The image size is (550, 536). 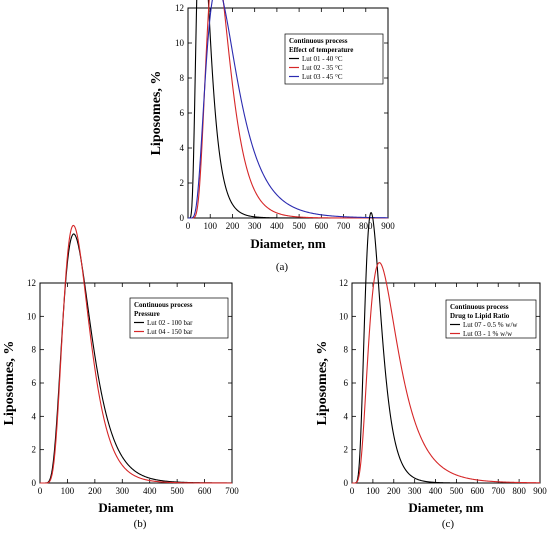 What do you see at coordinates (480, 316) in the screenshot?
I see `legend-title-line-2: Drug to Lipid Ratio` at bounding box center [480, 316].